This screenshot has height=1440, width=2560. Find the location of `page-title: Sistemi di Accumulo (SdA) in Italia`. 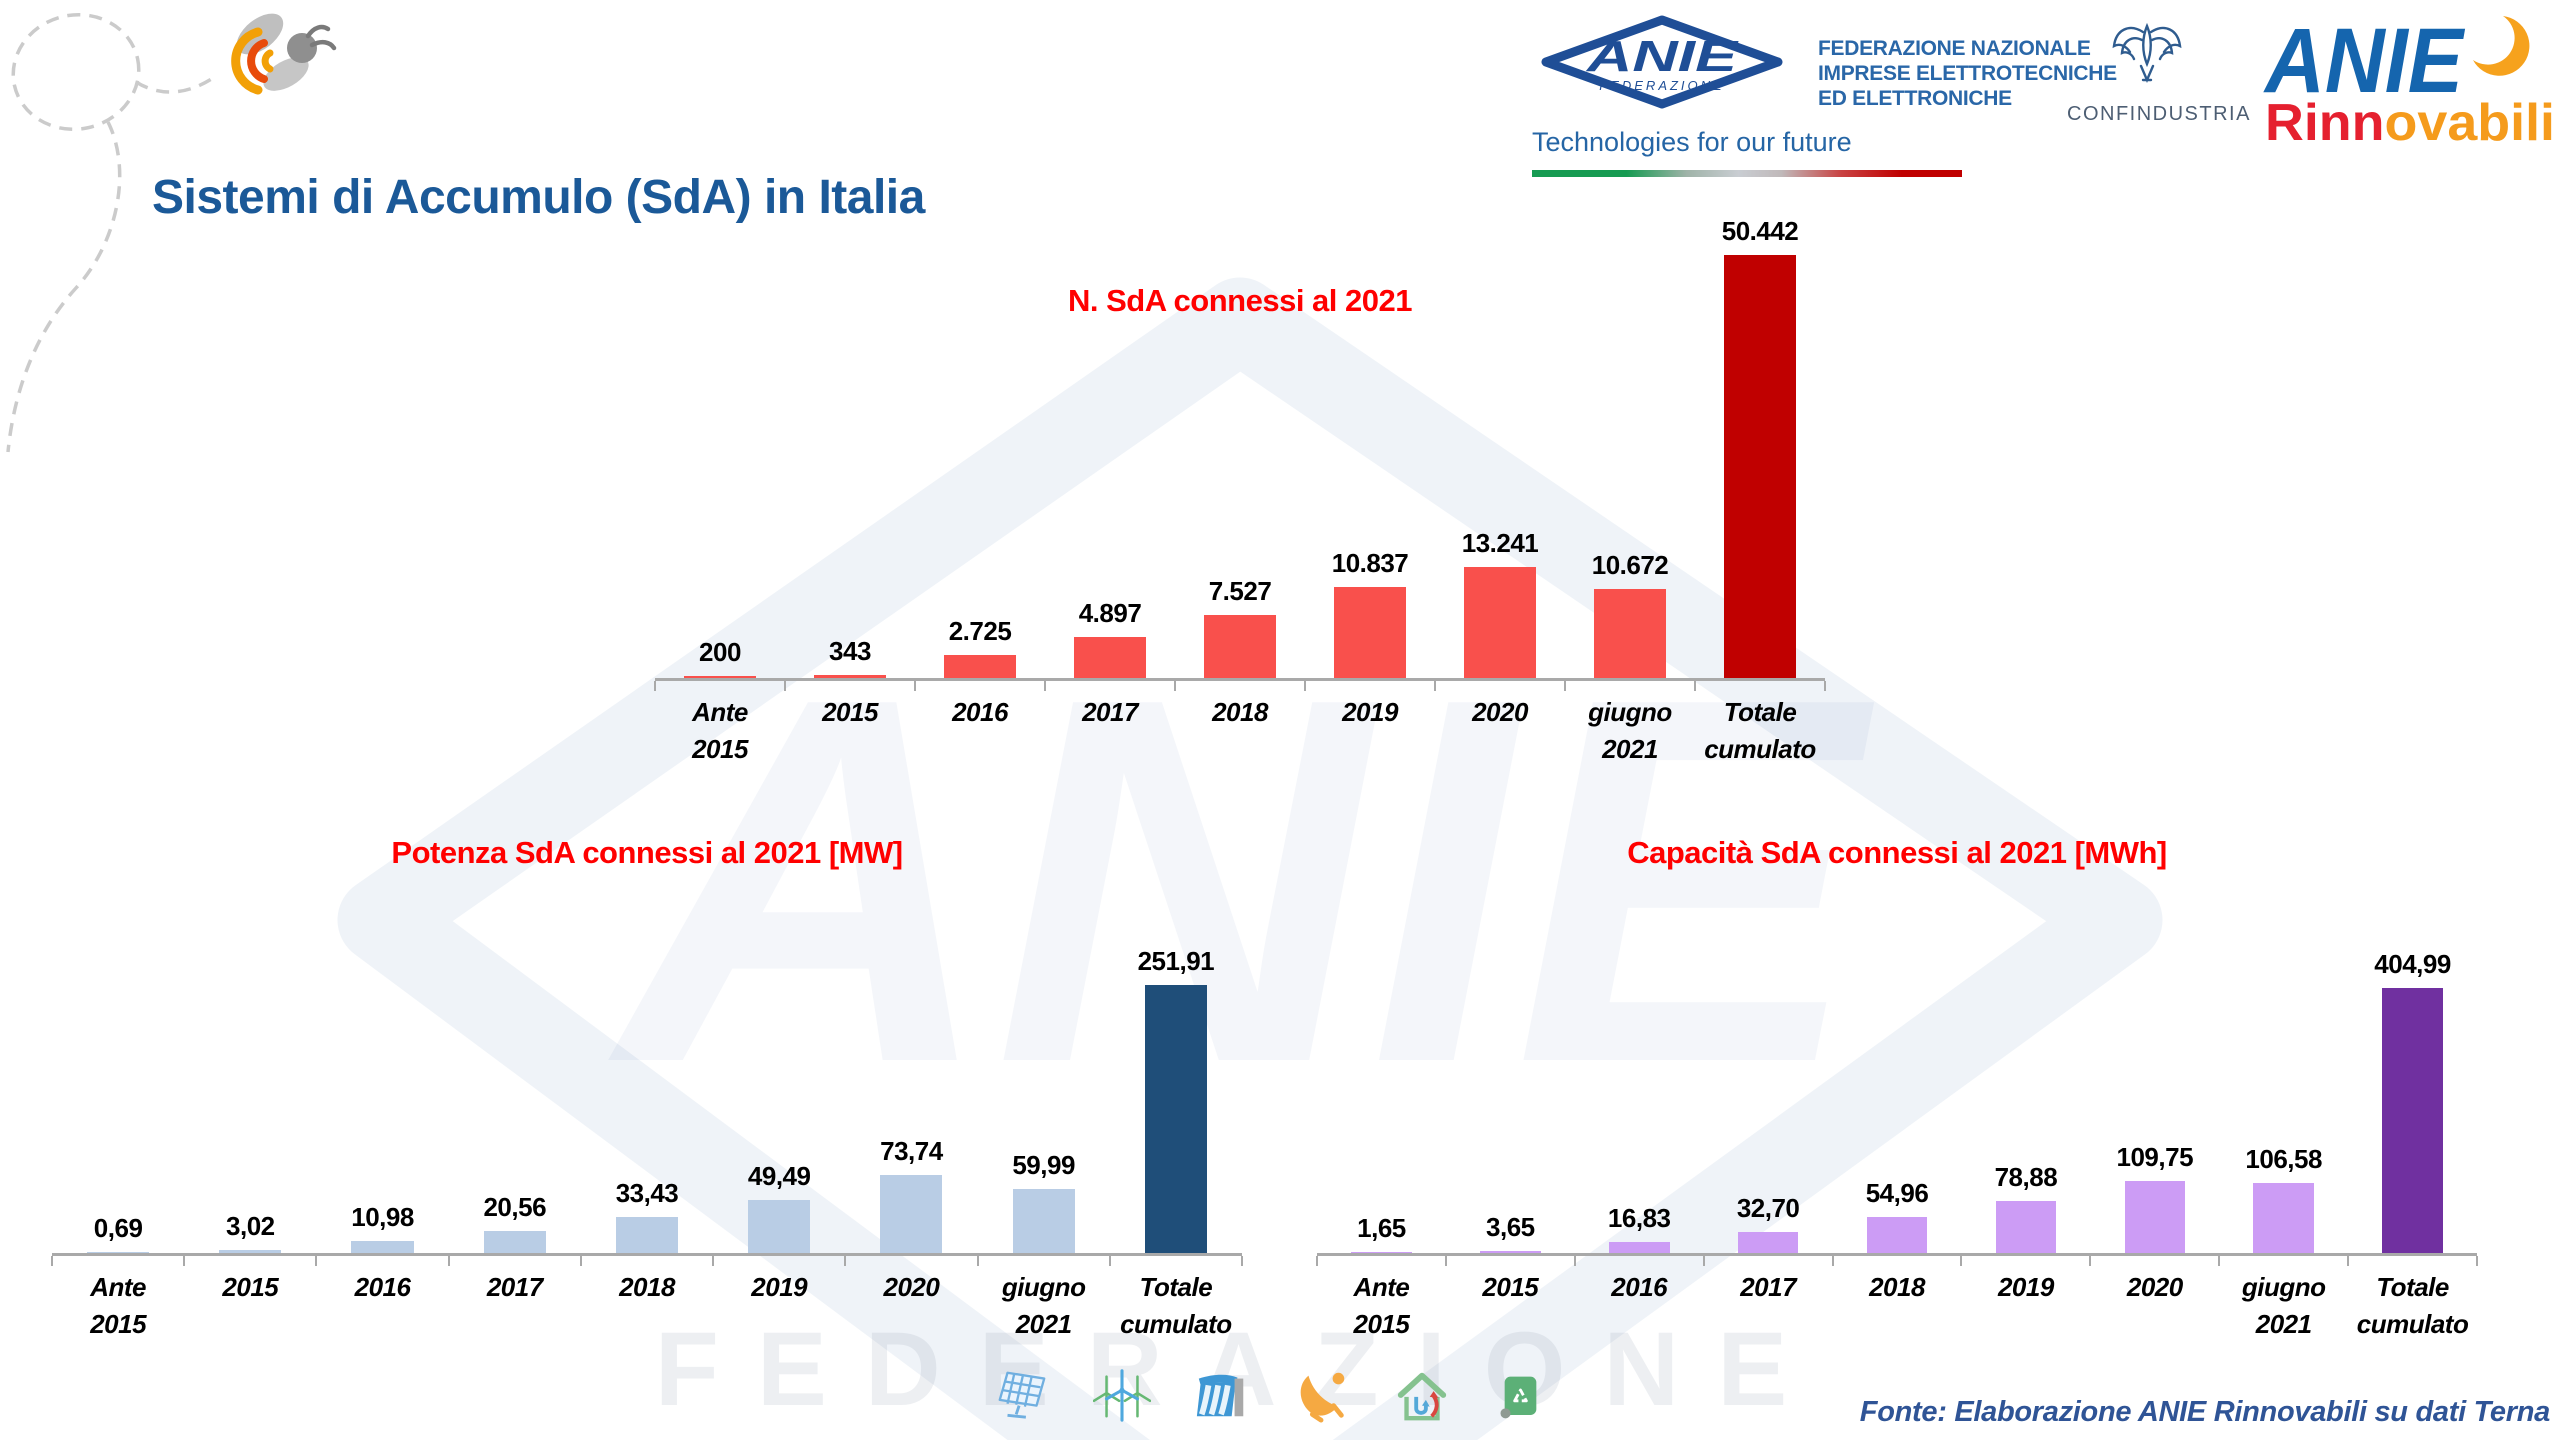

page-title: Sistemi di Accumulo (SdA) in Italia is located at coordinates (538, 197).